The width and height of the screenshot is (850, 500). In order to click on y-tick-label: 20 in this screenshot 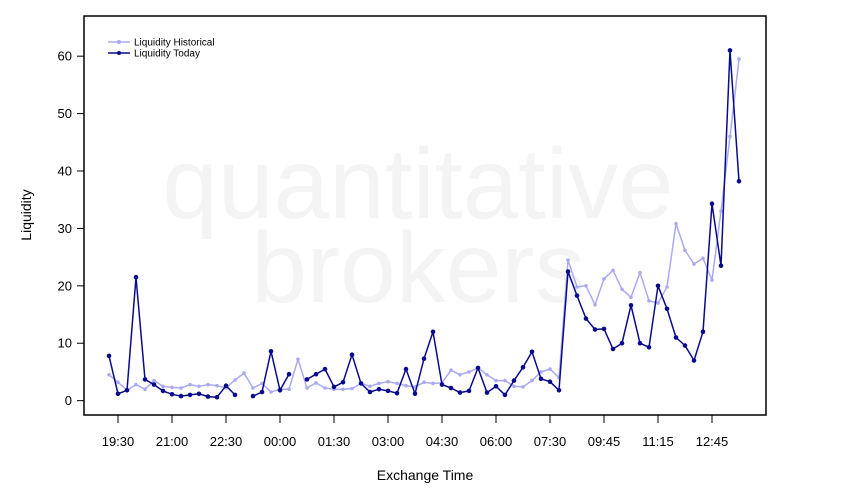, I will do `click(65, 285)`.